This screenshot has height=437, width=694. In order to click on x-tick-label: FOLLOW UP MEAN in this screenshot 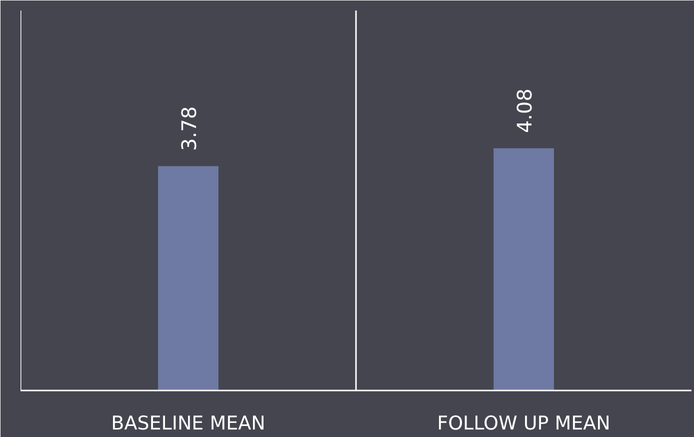, I will do `click(523, 423)`.